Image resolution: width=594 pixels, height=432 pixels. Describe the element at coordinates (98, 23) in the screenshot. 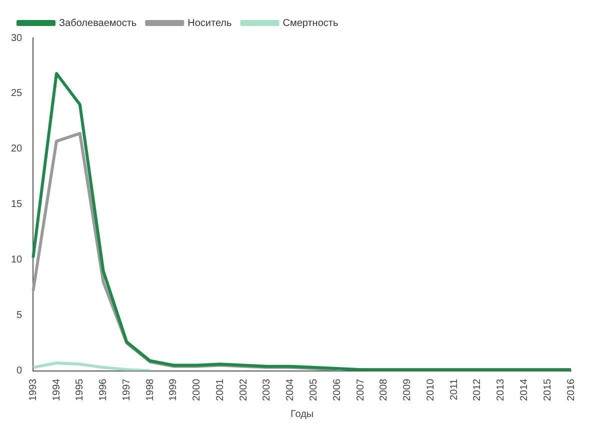

I see `legend-label: Заболеваемость` at that location.